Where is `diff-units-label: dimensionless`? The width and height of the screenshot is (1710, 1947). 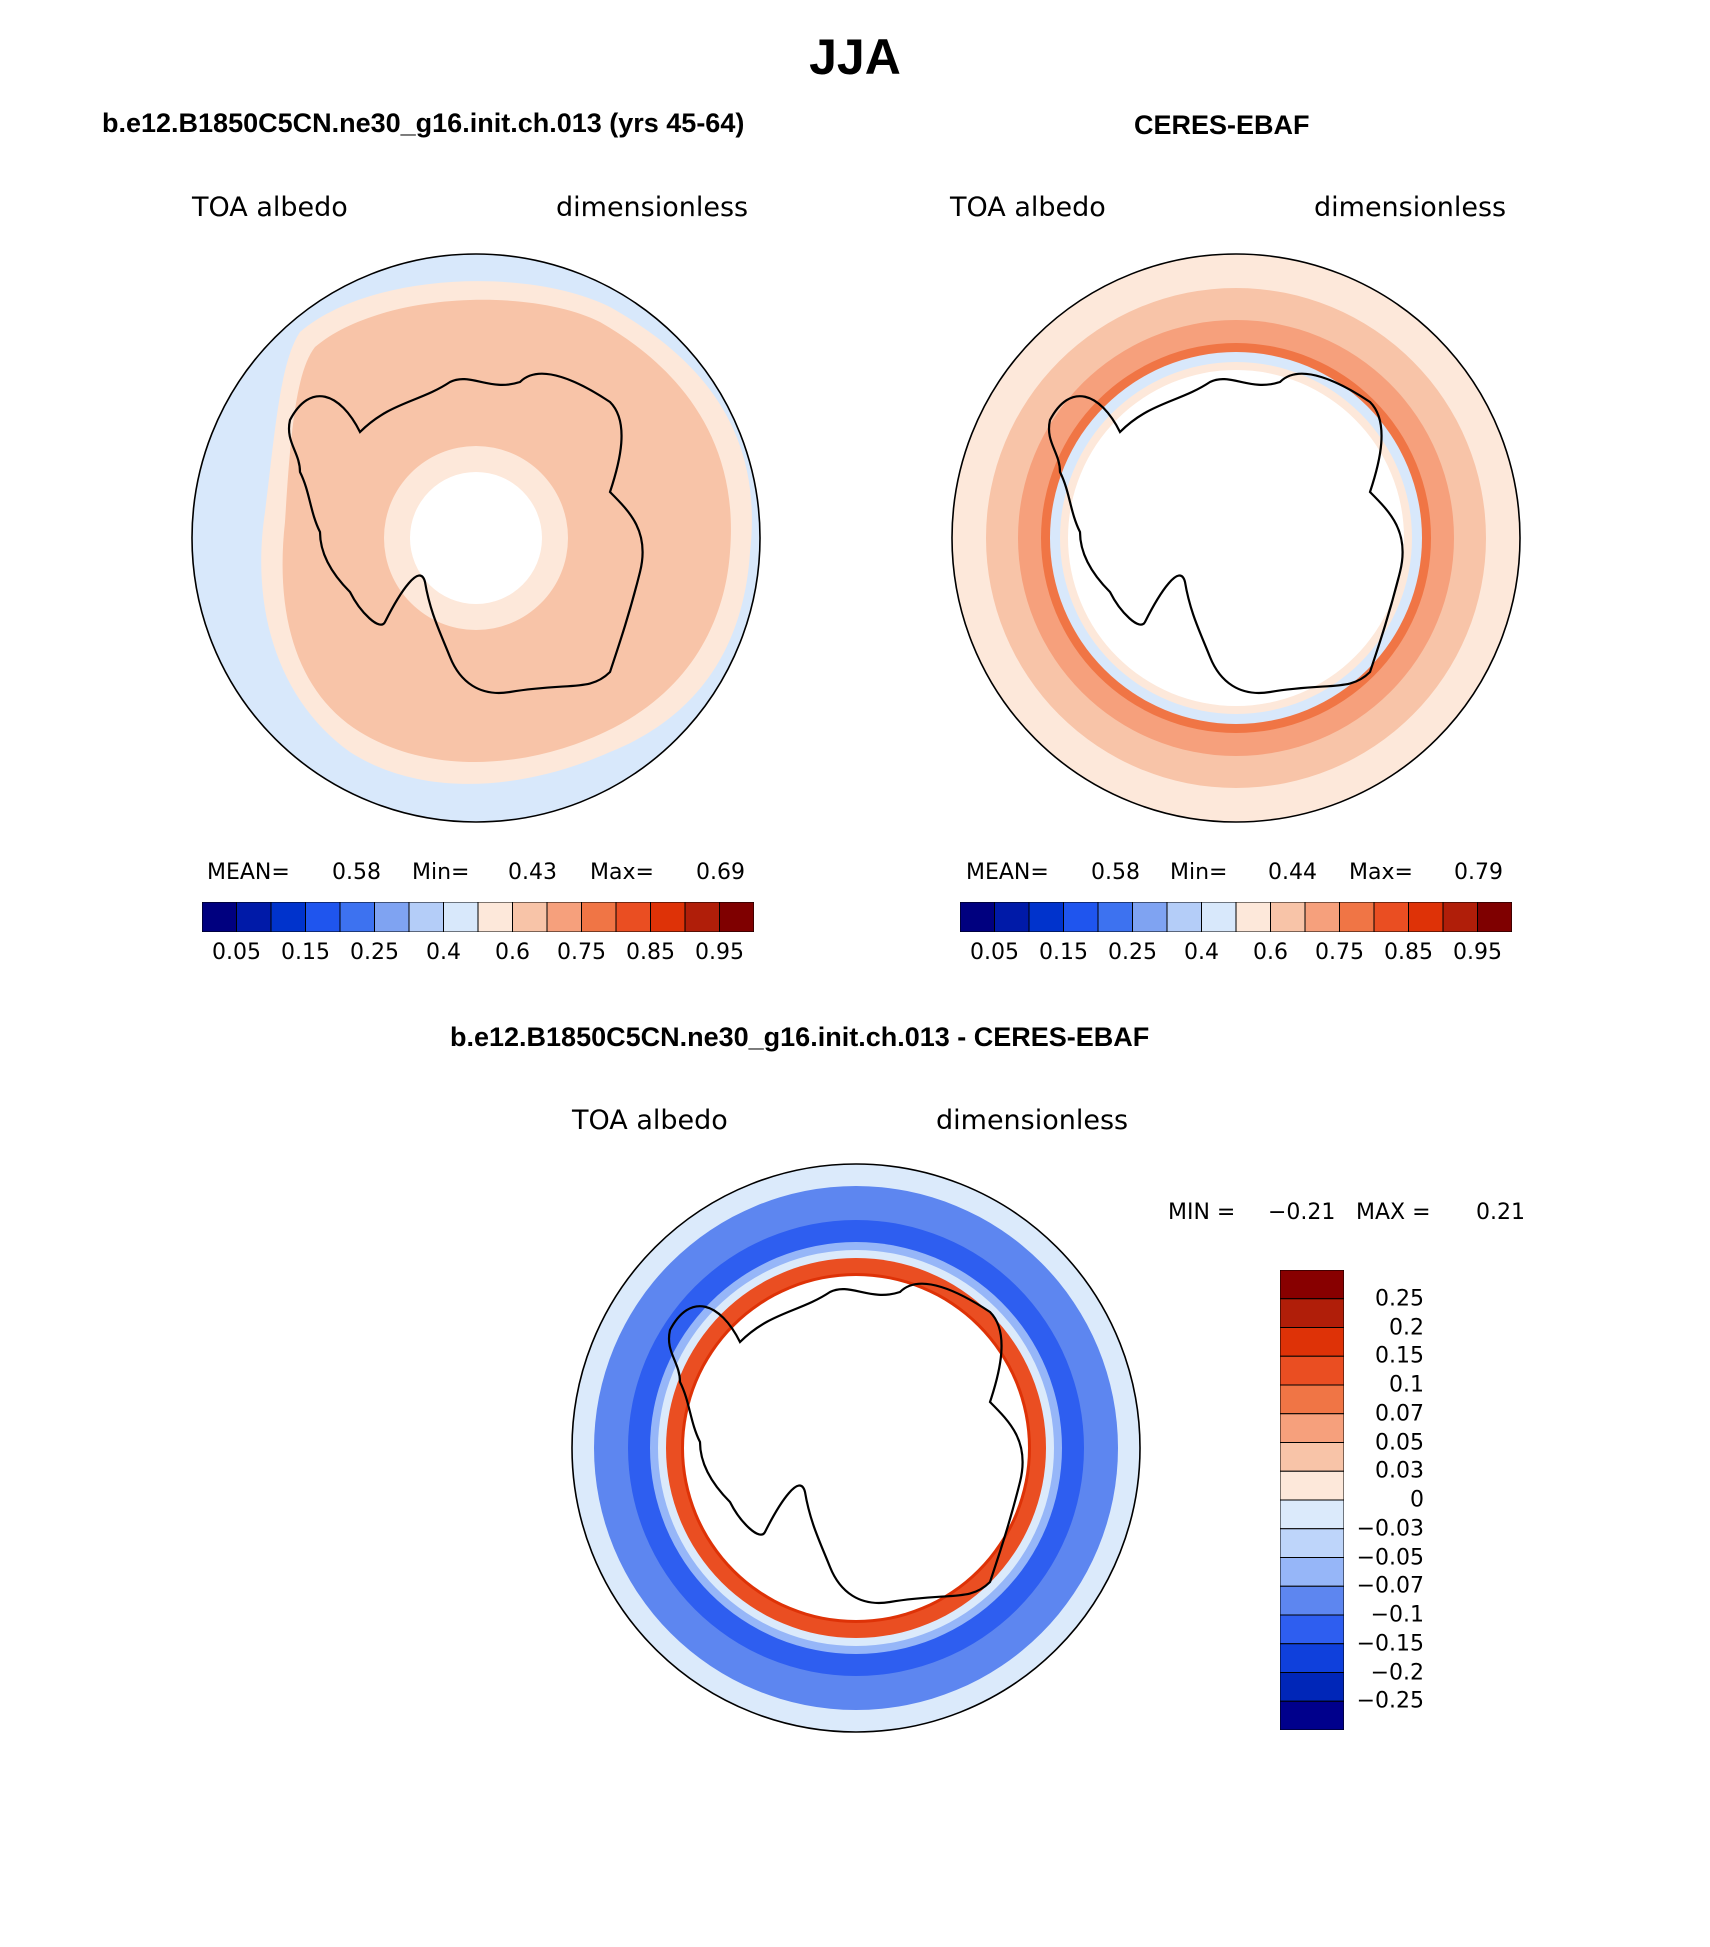 diff-units-label: dimensionless is located at coordinates (1032, 1120).